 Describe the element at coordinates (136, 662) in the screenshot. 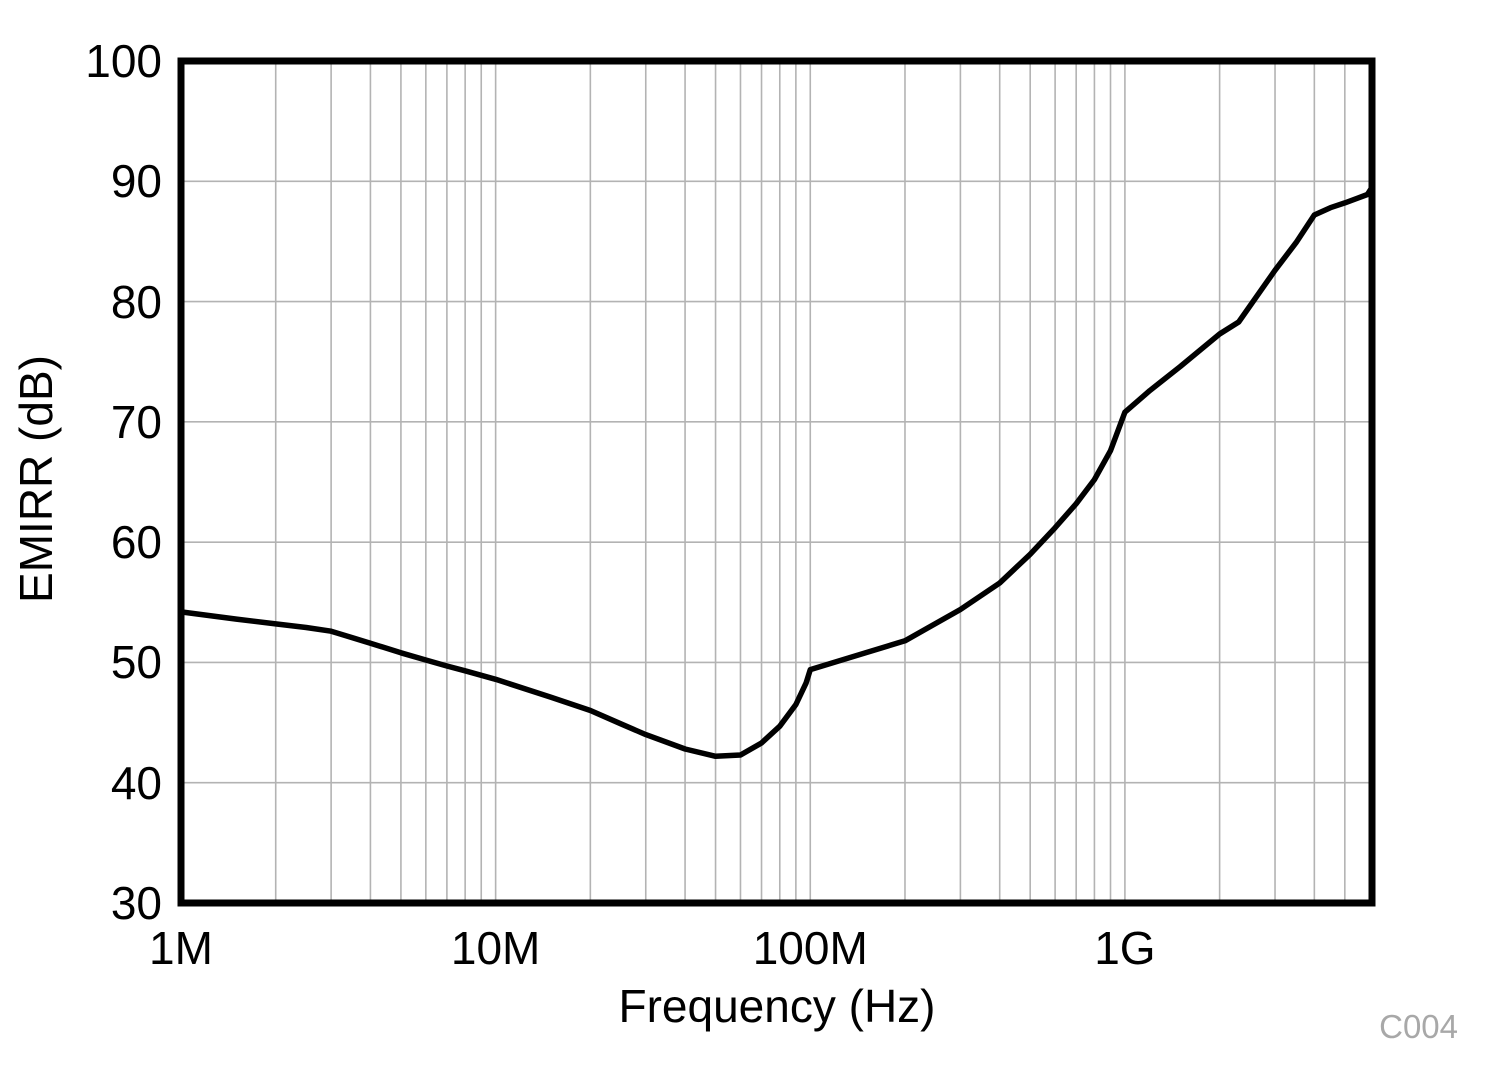

I see `y-tick-label: 50` at that location.